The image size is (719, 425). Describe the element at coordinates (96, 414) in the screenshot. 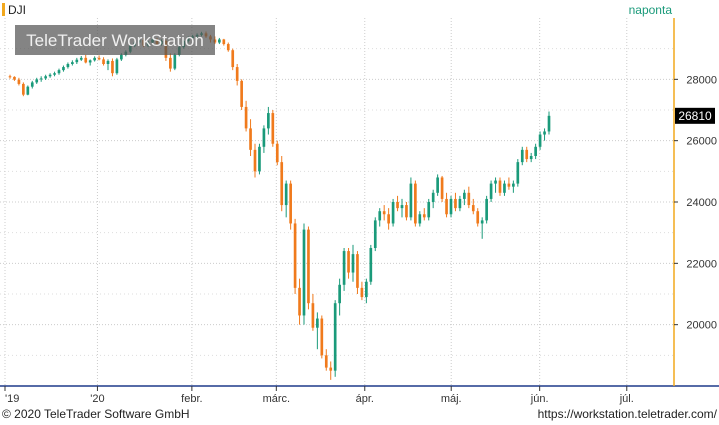

I see `copyright-text: © 2020 TeleTrader Software GmbH` at that location.